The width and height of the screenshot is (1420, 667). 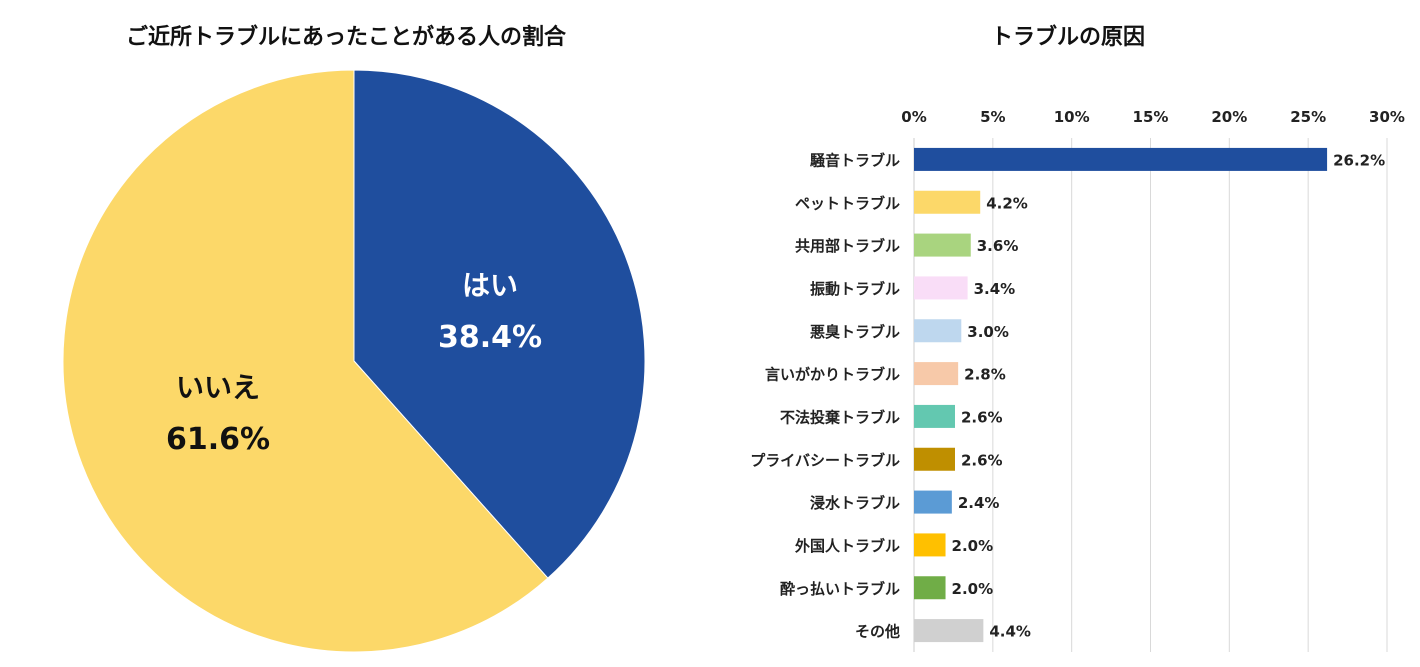 What do you see at coordinates (1072, 117) in the screenshot?
I see `x-tick-label: 10%` at bounding box center [1072, 117].